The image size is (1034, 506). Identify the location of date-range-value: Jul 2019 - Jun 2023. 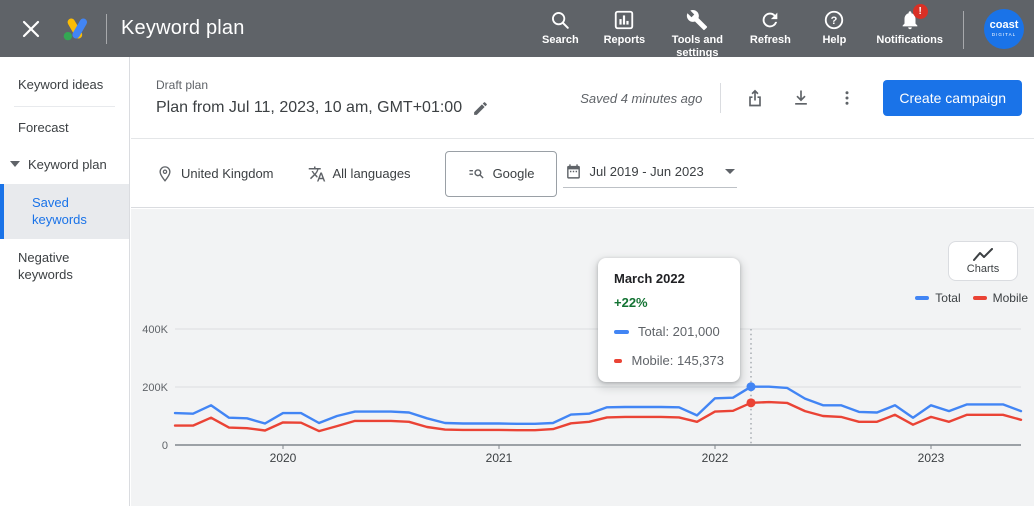
(646, 171).